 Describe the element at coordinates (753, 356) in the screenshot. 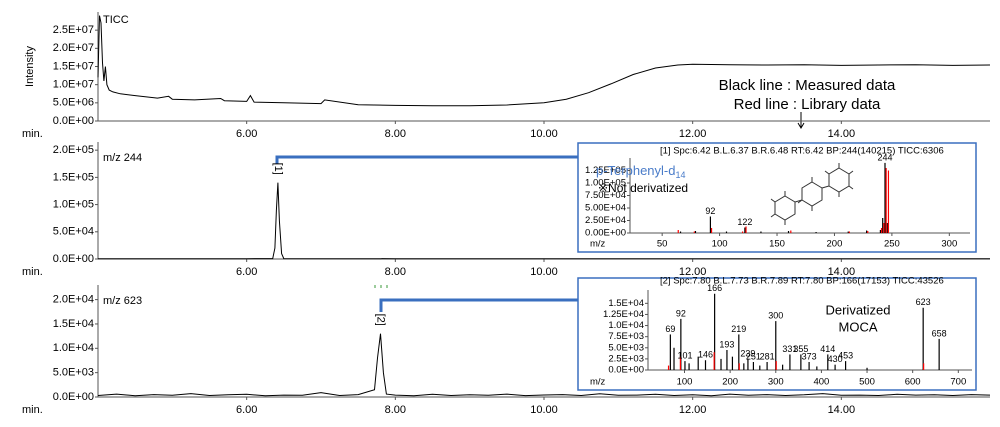

I see `peak-label: 251` at that location.